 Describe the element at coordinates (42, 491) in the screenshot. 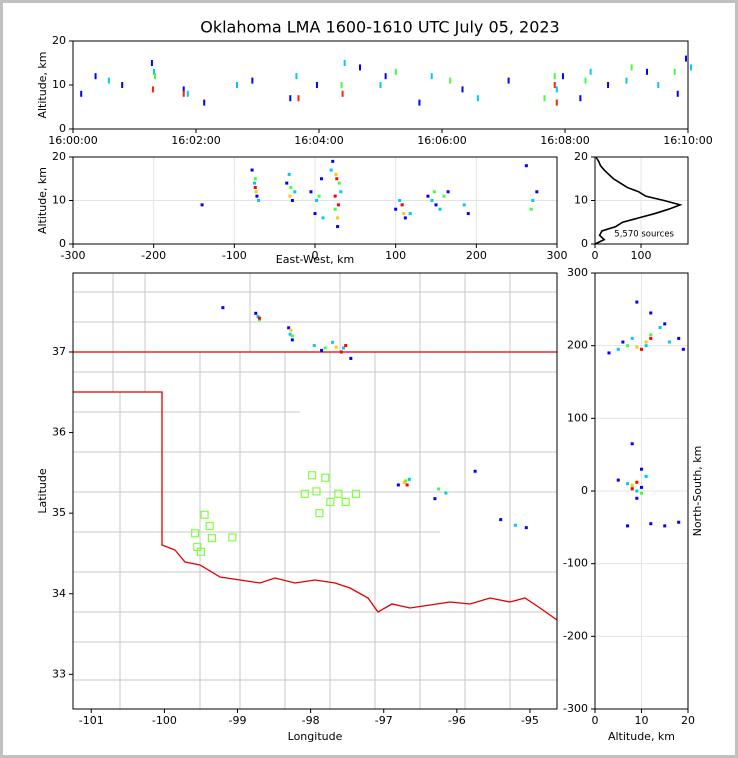

I see `y-axis-label: Latitude` at that location.